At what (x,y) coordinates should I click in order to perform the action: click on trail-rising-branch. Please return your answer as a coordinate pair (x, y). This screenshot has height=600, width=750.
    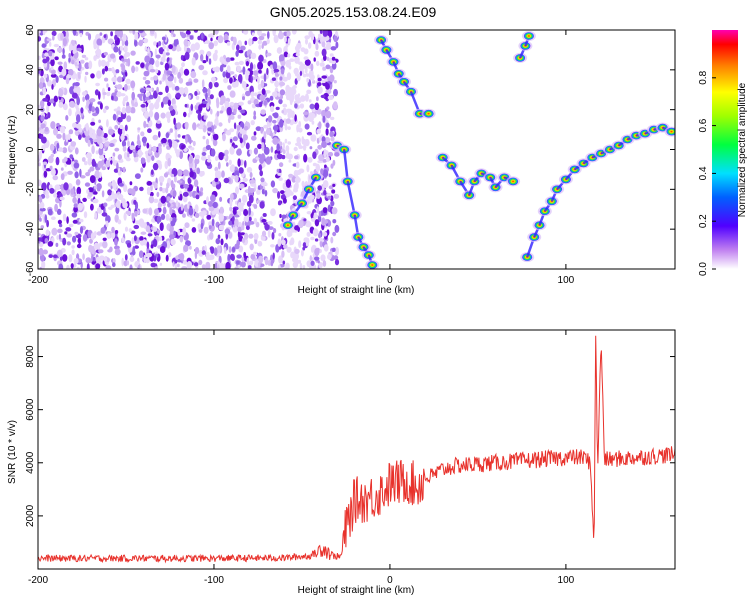
    Looking at the image, I should click on (597, 192).